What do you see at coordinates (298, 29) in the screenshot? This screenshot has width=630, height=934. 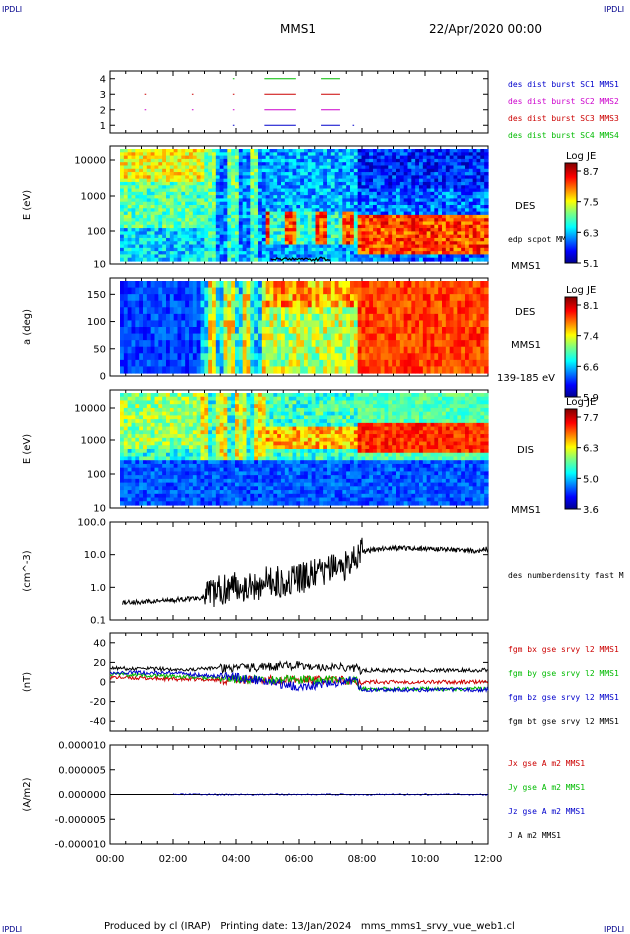 I see `spacecraft-title: MMS1` at bounding box center [298, 29].